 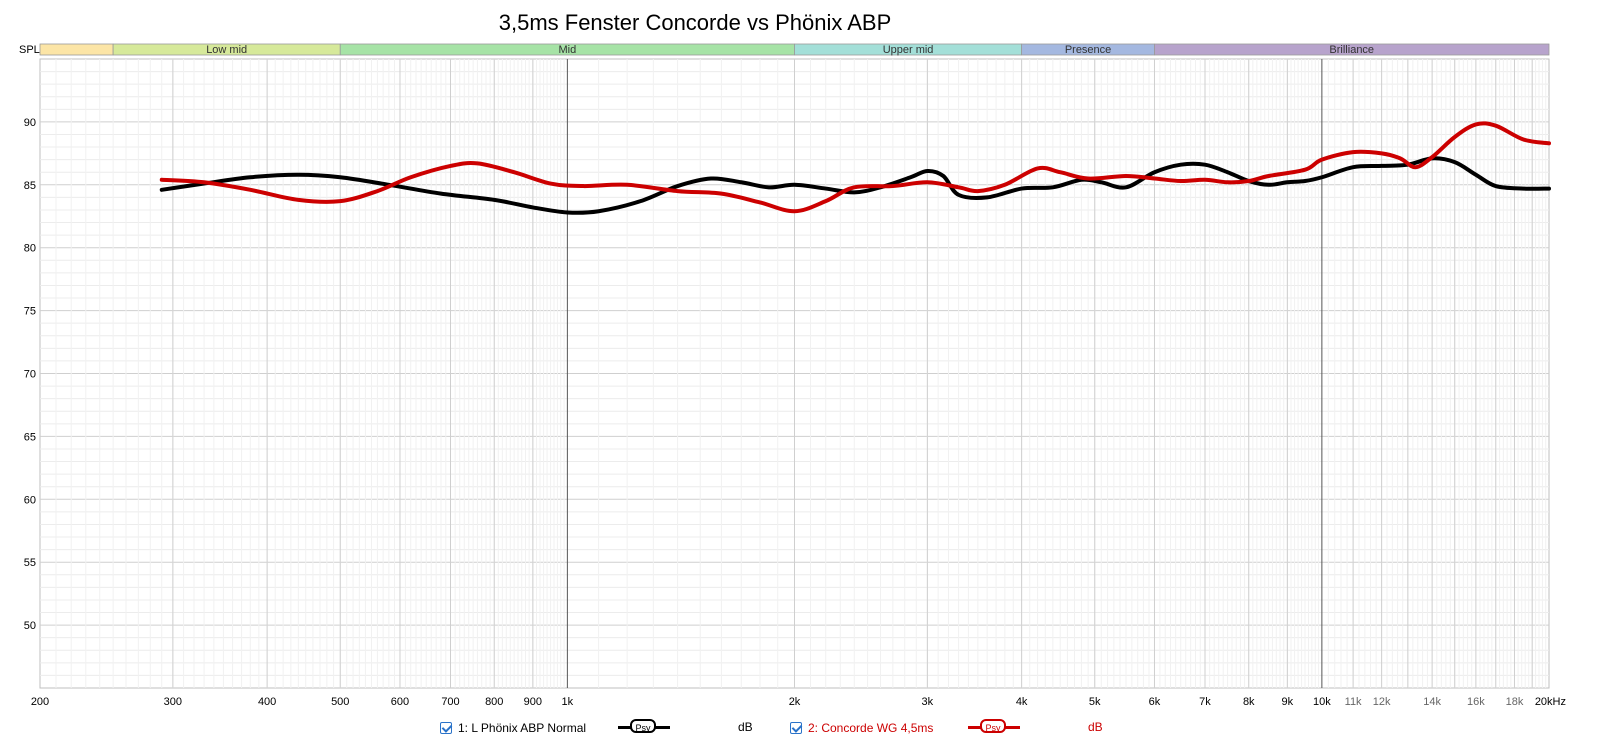 What do you see at coordinates (1476, 702) in the screenshot?
I see `x-tick-label: 16k` at bounding box center [1476, 702].